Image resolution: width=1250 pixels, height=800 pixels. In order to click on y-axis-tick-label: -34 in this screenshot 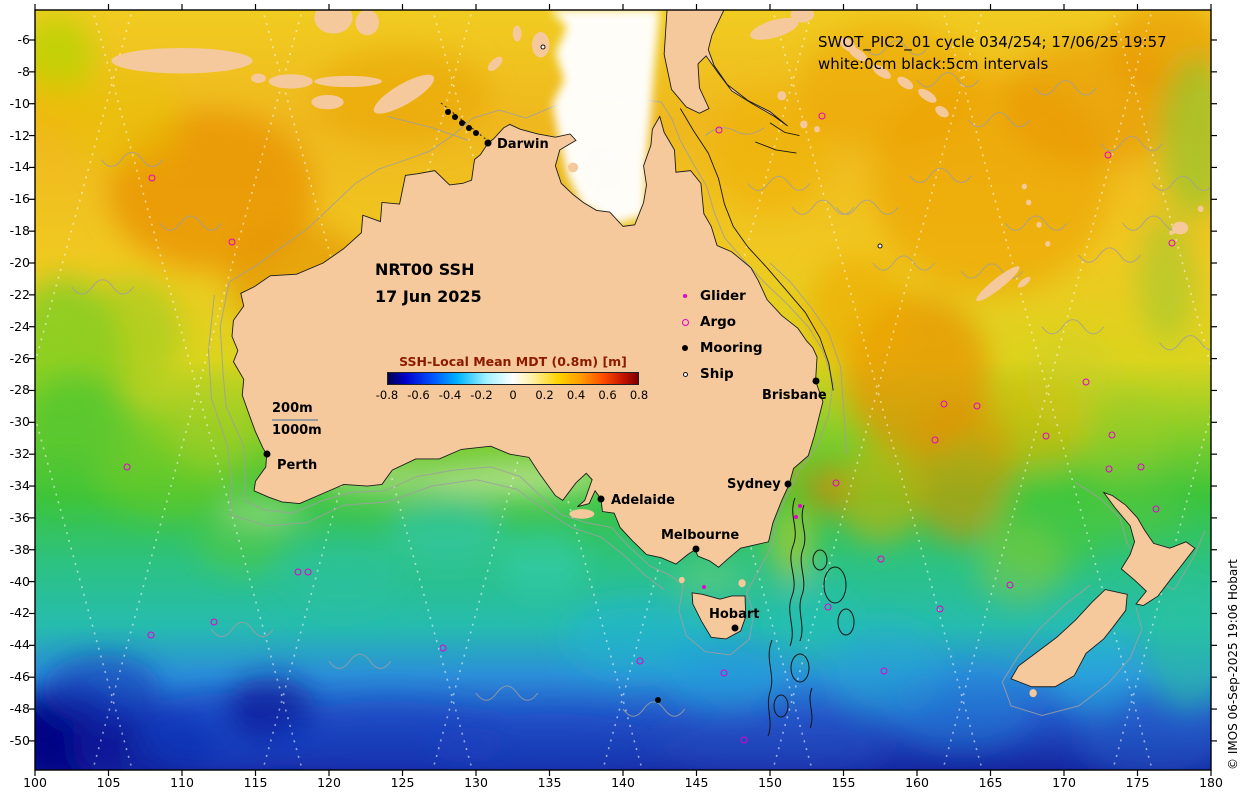, I will do `click(19, 486)`.